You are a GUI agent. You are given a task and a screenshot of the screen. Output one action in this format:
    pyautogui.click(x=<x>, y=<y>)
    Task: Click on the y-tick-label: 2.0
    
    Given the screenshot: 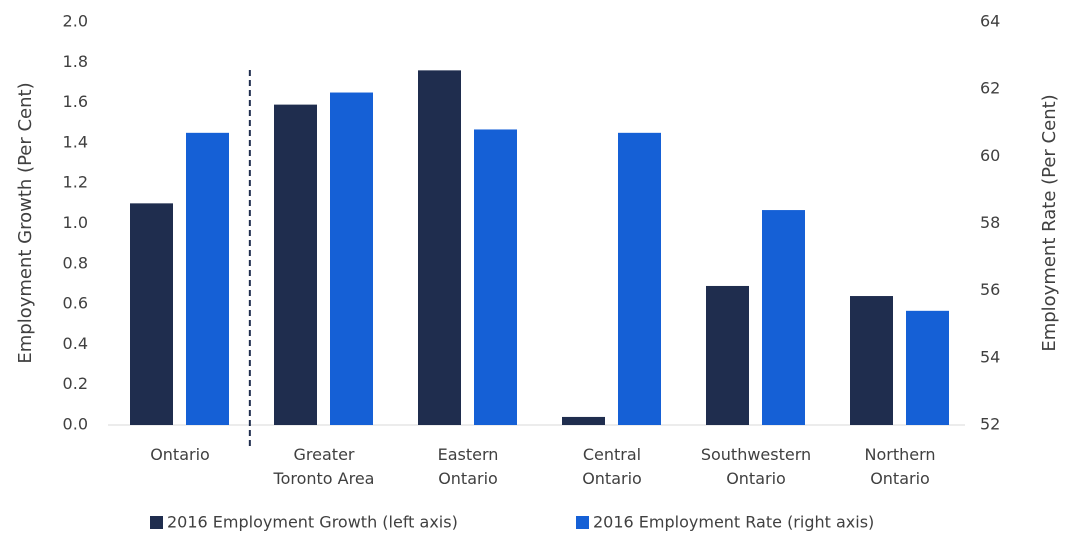 What is the action you would take?
    pyautogui.click(x=75, y=21)
    